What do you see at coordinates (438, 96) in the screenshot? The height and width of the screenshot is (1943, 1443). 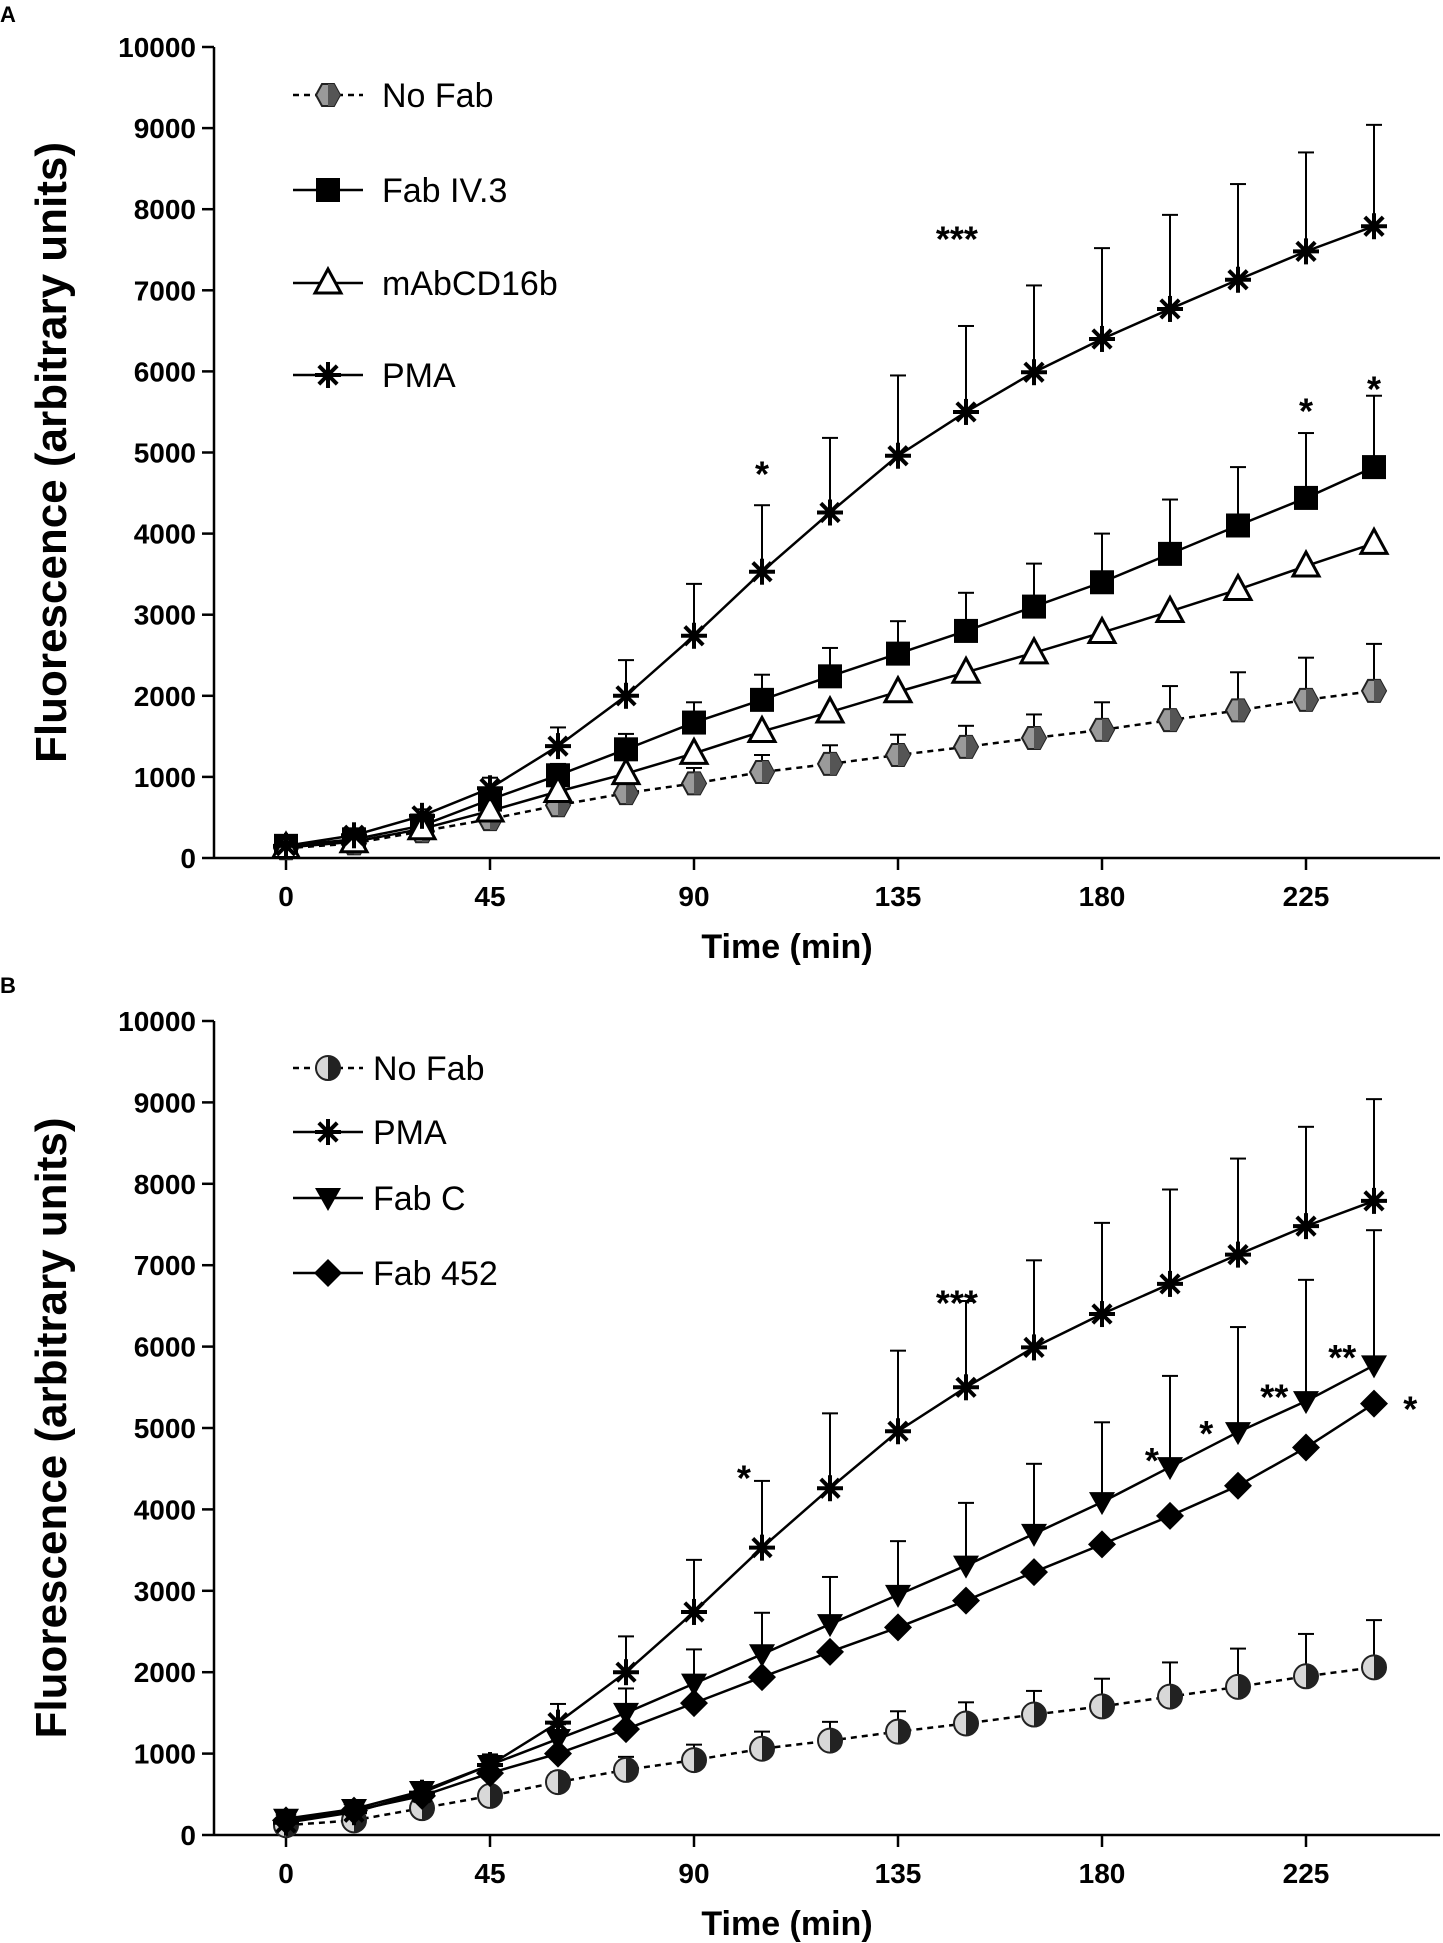 I see `legend-label: No Fab` at bounding box center [438, 96].